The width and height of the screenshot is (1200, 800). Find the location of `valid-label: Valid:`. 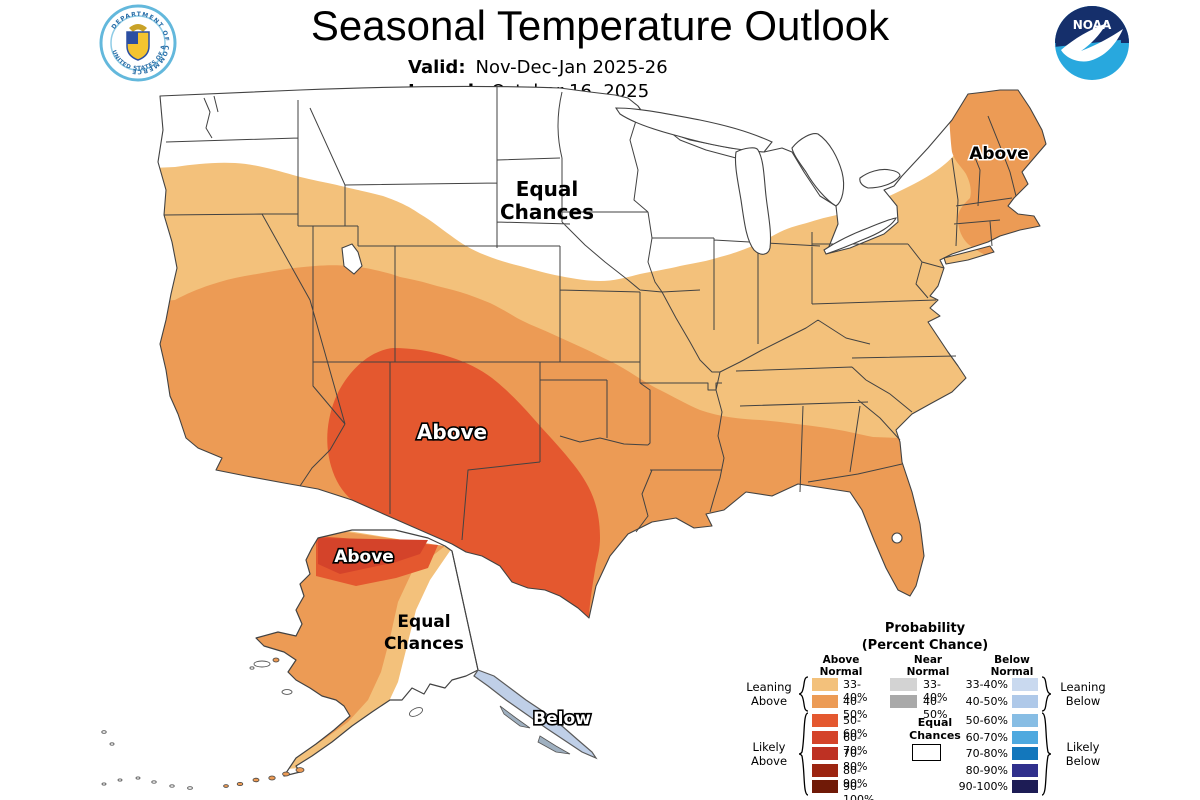

valid-label: Valid: is located at coordinates (437, 67).